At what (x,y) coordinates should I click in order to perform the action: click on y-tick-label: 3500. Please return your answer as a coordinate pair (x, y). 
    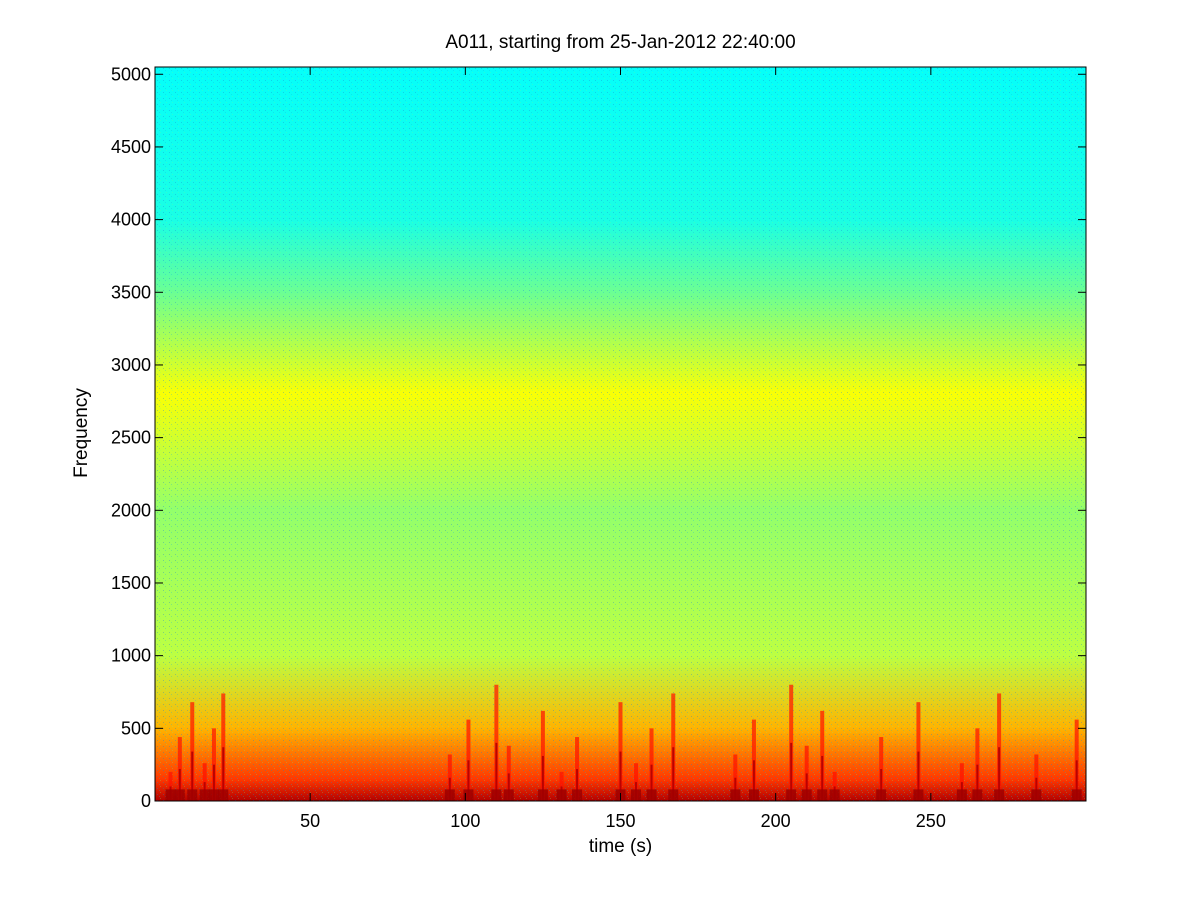
    Looking at the image, I should click on (131, 292).